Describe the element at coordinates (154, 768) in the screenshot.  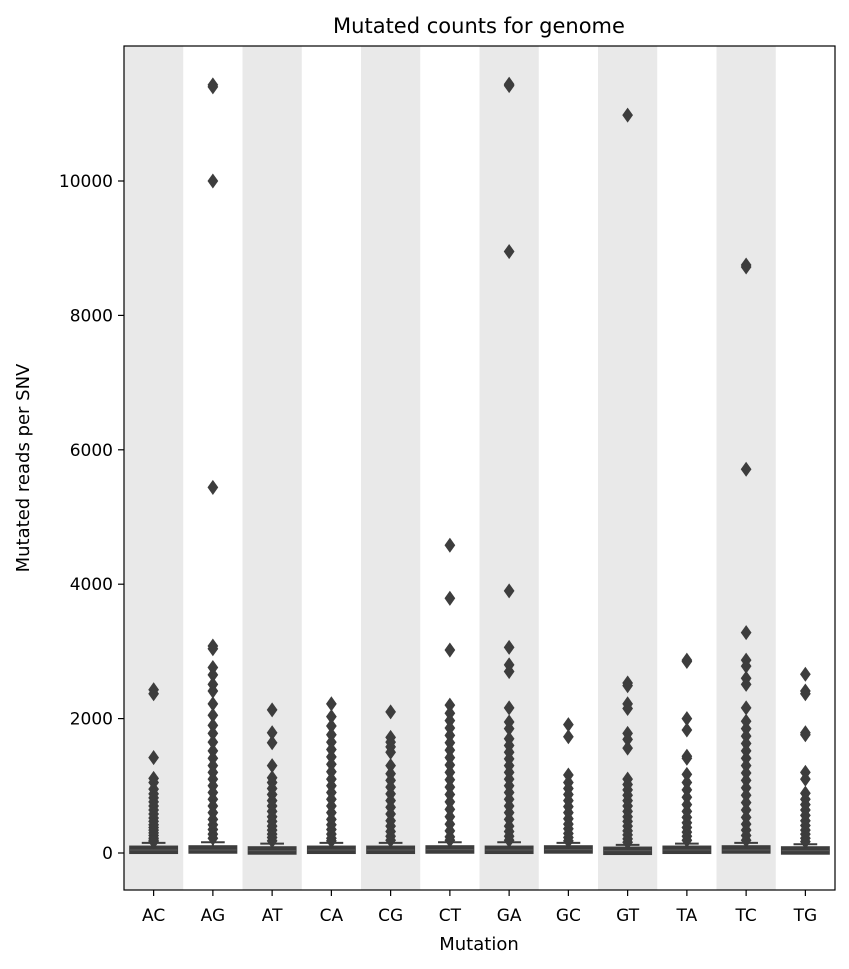
I see `box-ac` at that location.